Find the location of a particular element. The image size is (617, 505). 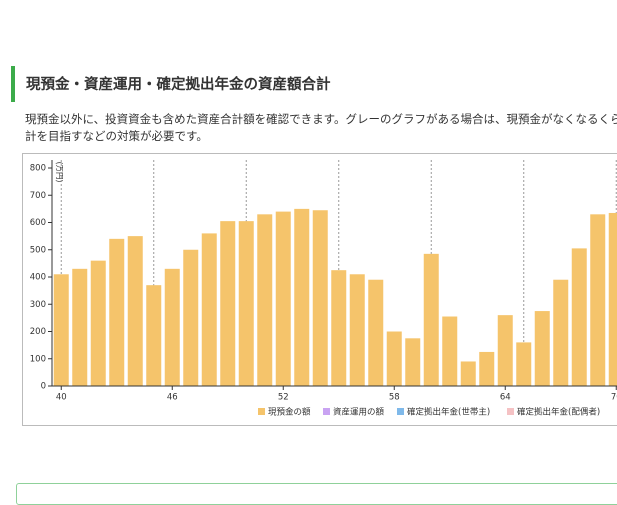

y-tick-label: 600 is located at coordinates (38, 223).